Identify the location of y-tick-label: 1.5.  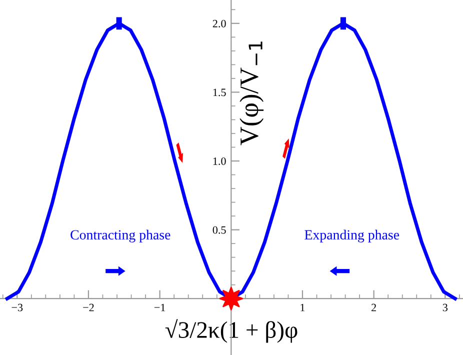
(219, 92).